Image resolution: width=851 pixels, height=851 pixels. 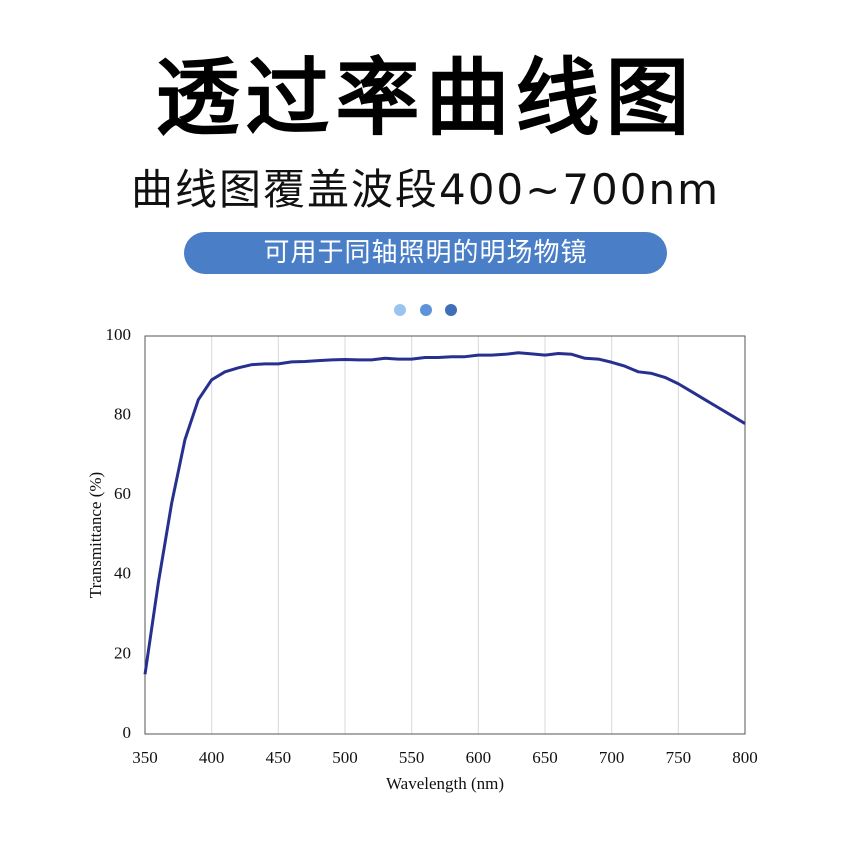 I want to click on y-tick-label: 0, so click(x=127, y=732).